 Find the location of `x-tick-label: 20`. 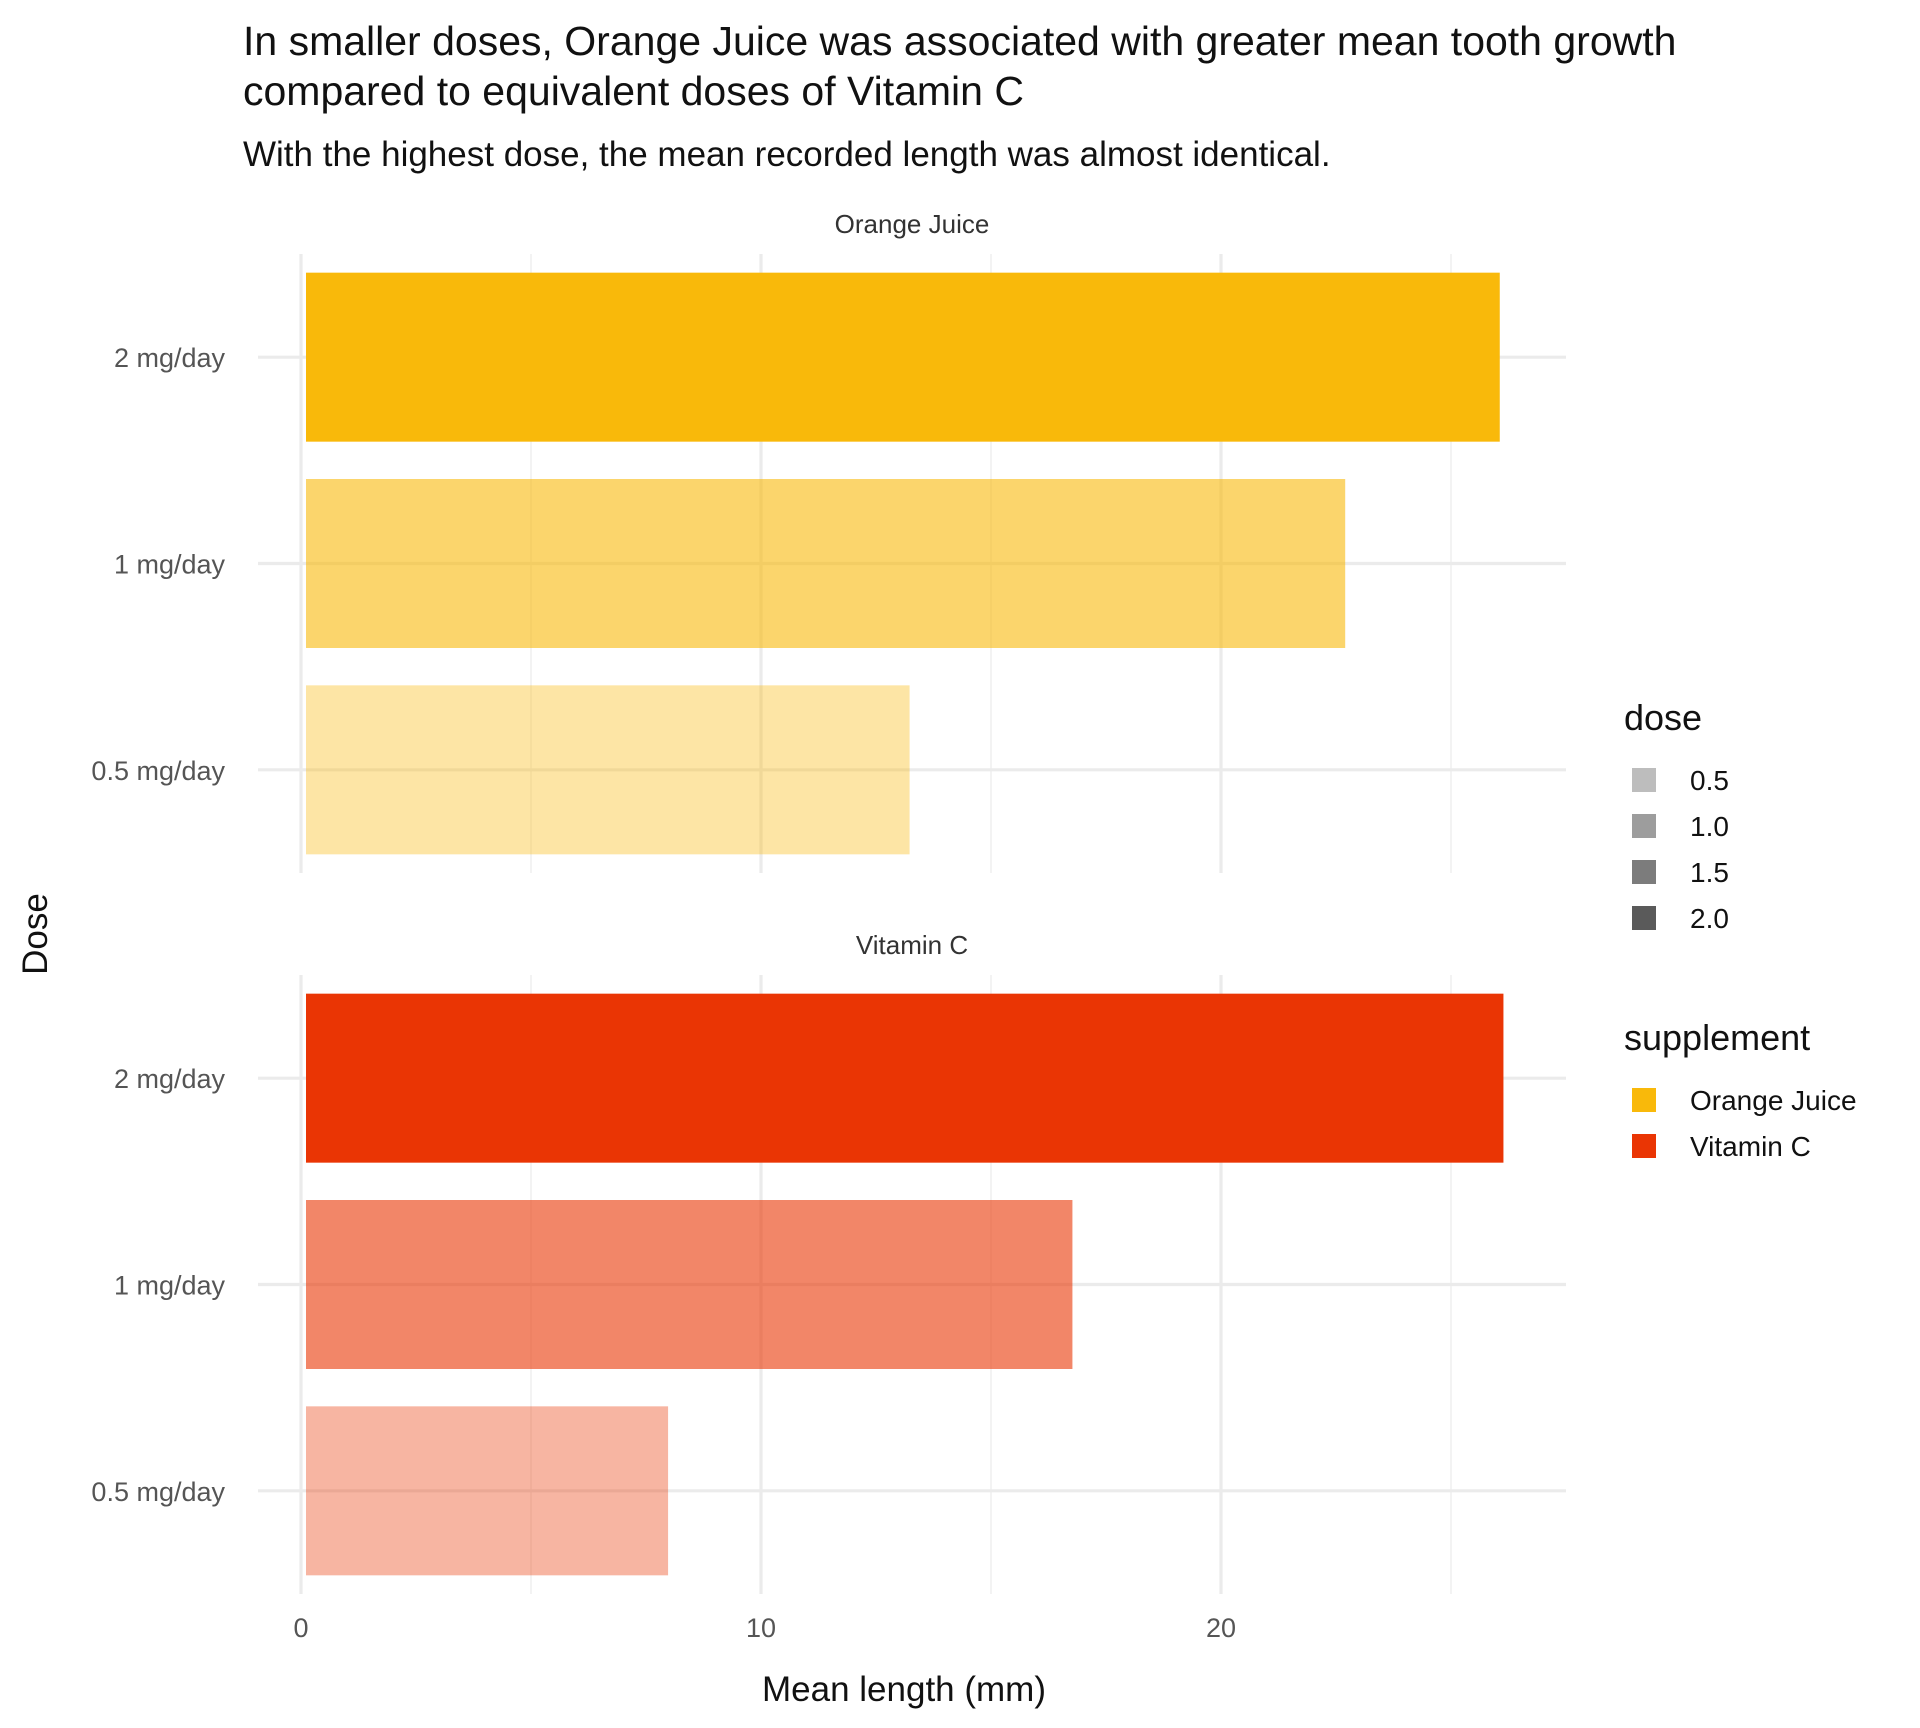

x-tick-label: 20 is located at coordinates (1221, 1628).